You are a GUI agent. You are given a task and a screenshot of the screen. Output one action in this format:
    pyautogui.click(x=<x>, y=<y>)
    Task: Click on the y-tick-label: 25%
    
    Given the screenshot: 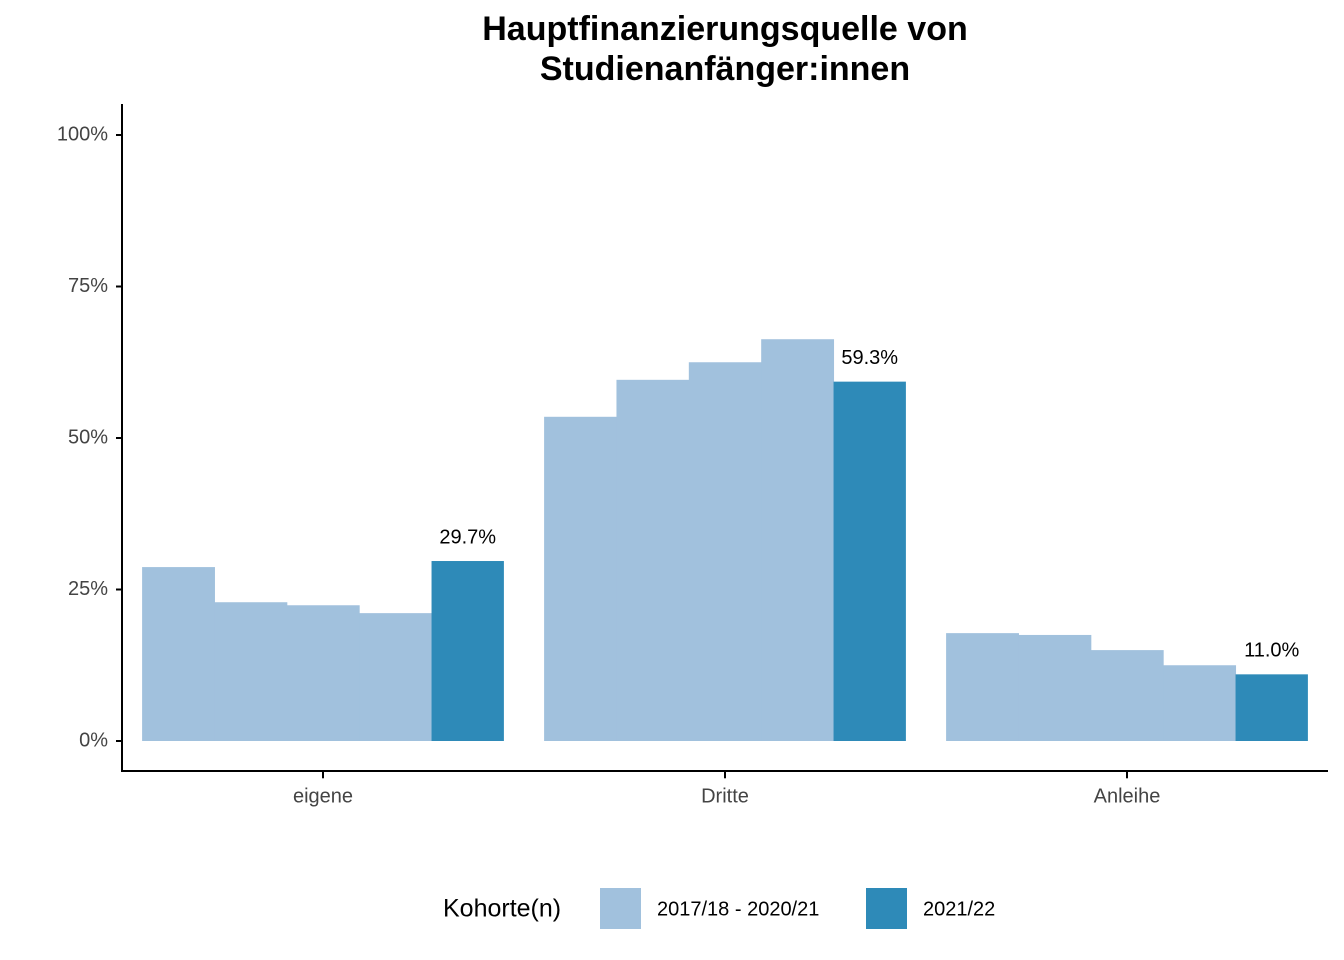 What is the action you would take?
    pyautogui.click(x=88, y=589)
    